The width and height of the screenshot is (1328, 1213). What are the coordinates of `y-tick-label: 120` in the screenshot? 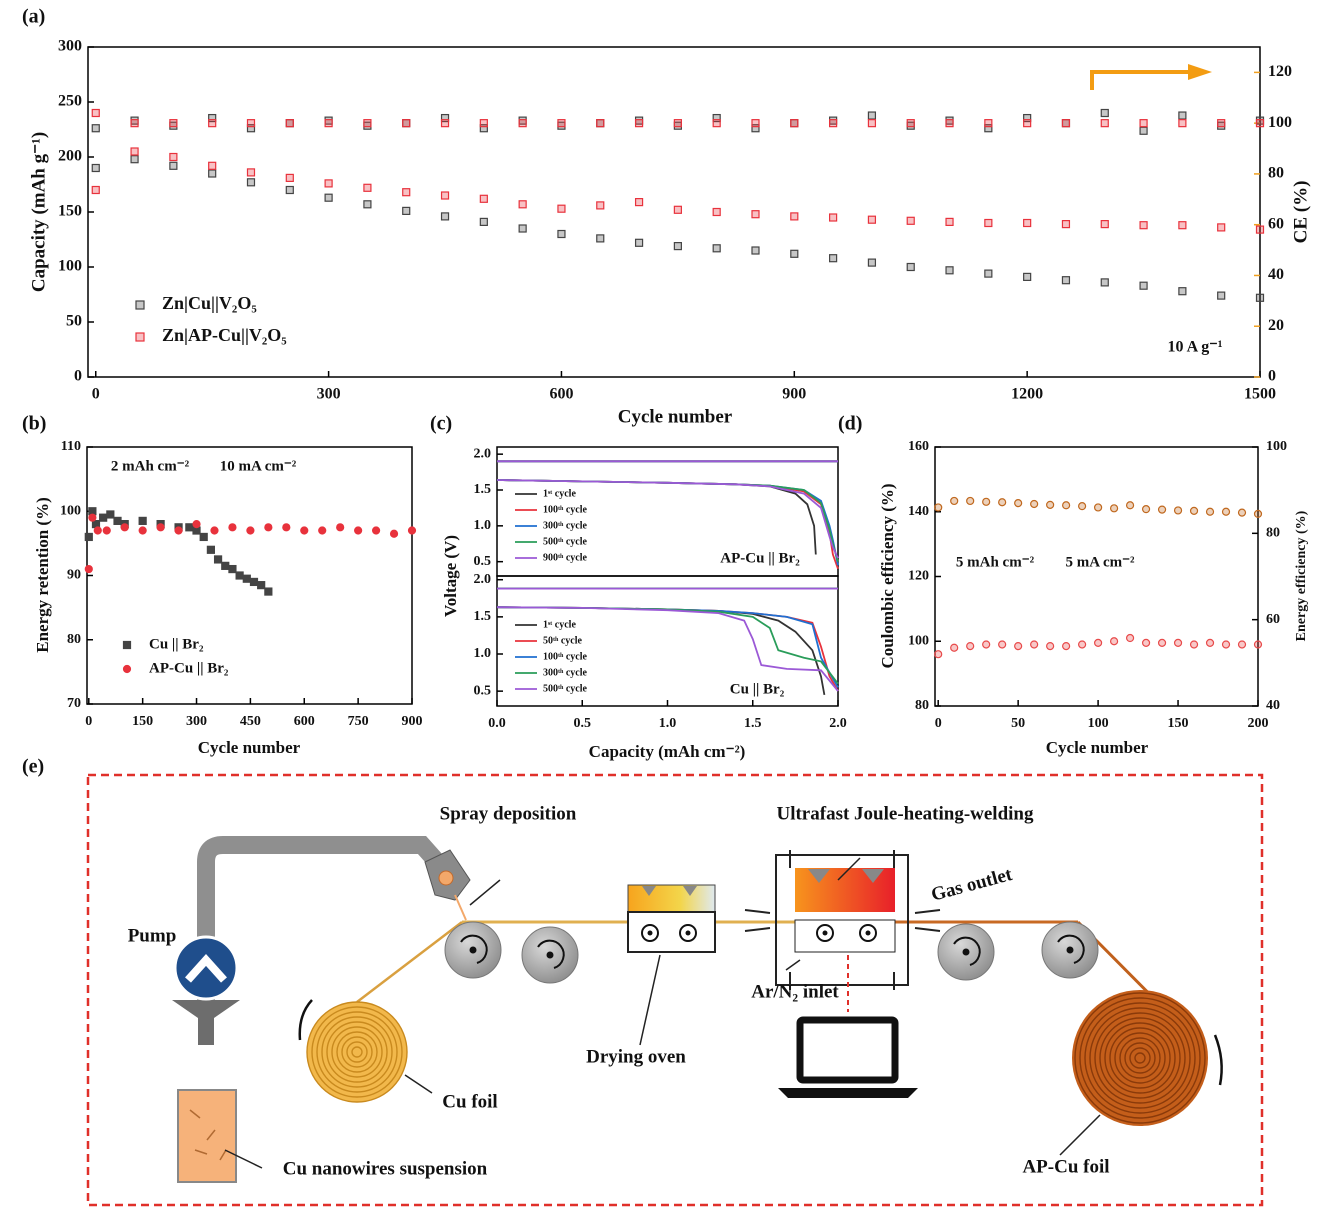 It's located at (918, 576).